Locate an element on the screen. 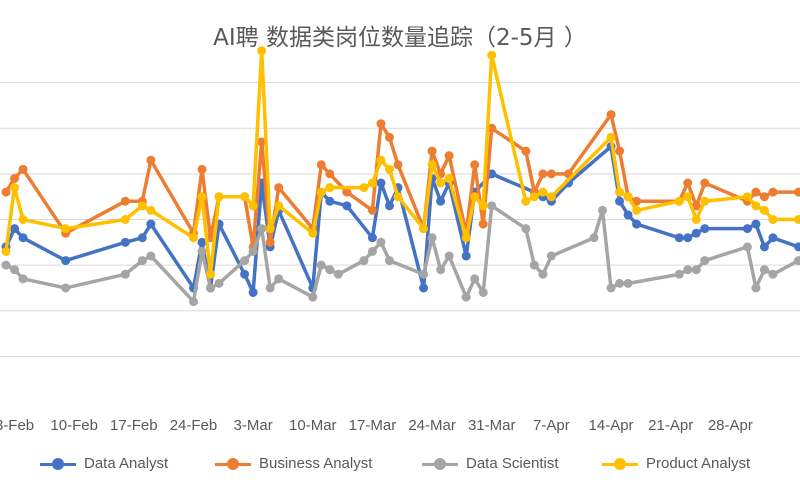 The image size is (800, 499). legend-label: Product Analyst is located at coordinates (698, 463).